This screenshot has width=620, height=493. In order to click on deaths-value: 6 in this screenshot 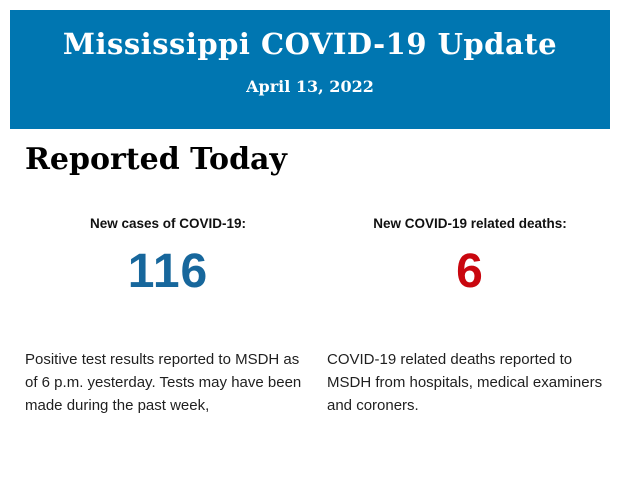, I will do `click(470, 271)`.